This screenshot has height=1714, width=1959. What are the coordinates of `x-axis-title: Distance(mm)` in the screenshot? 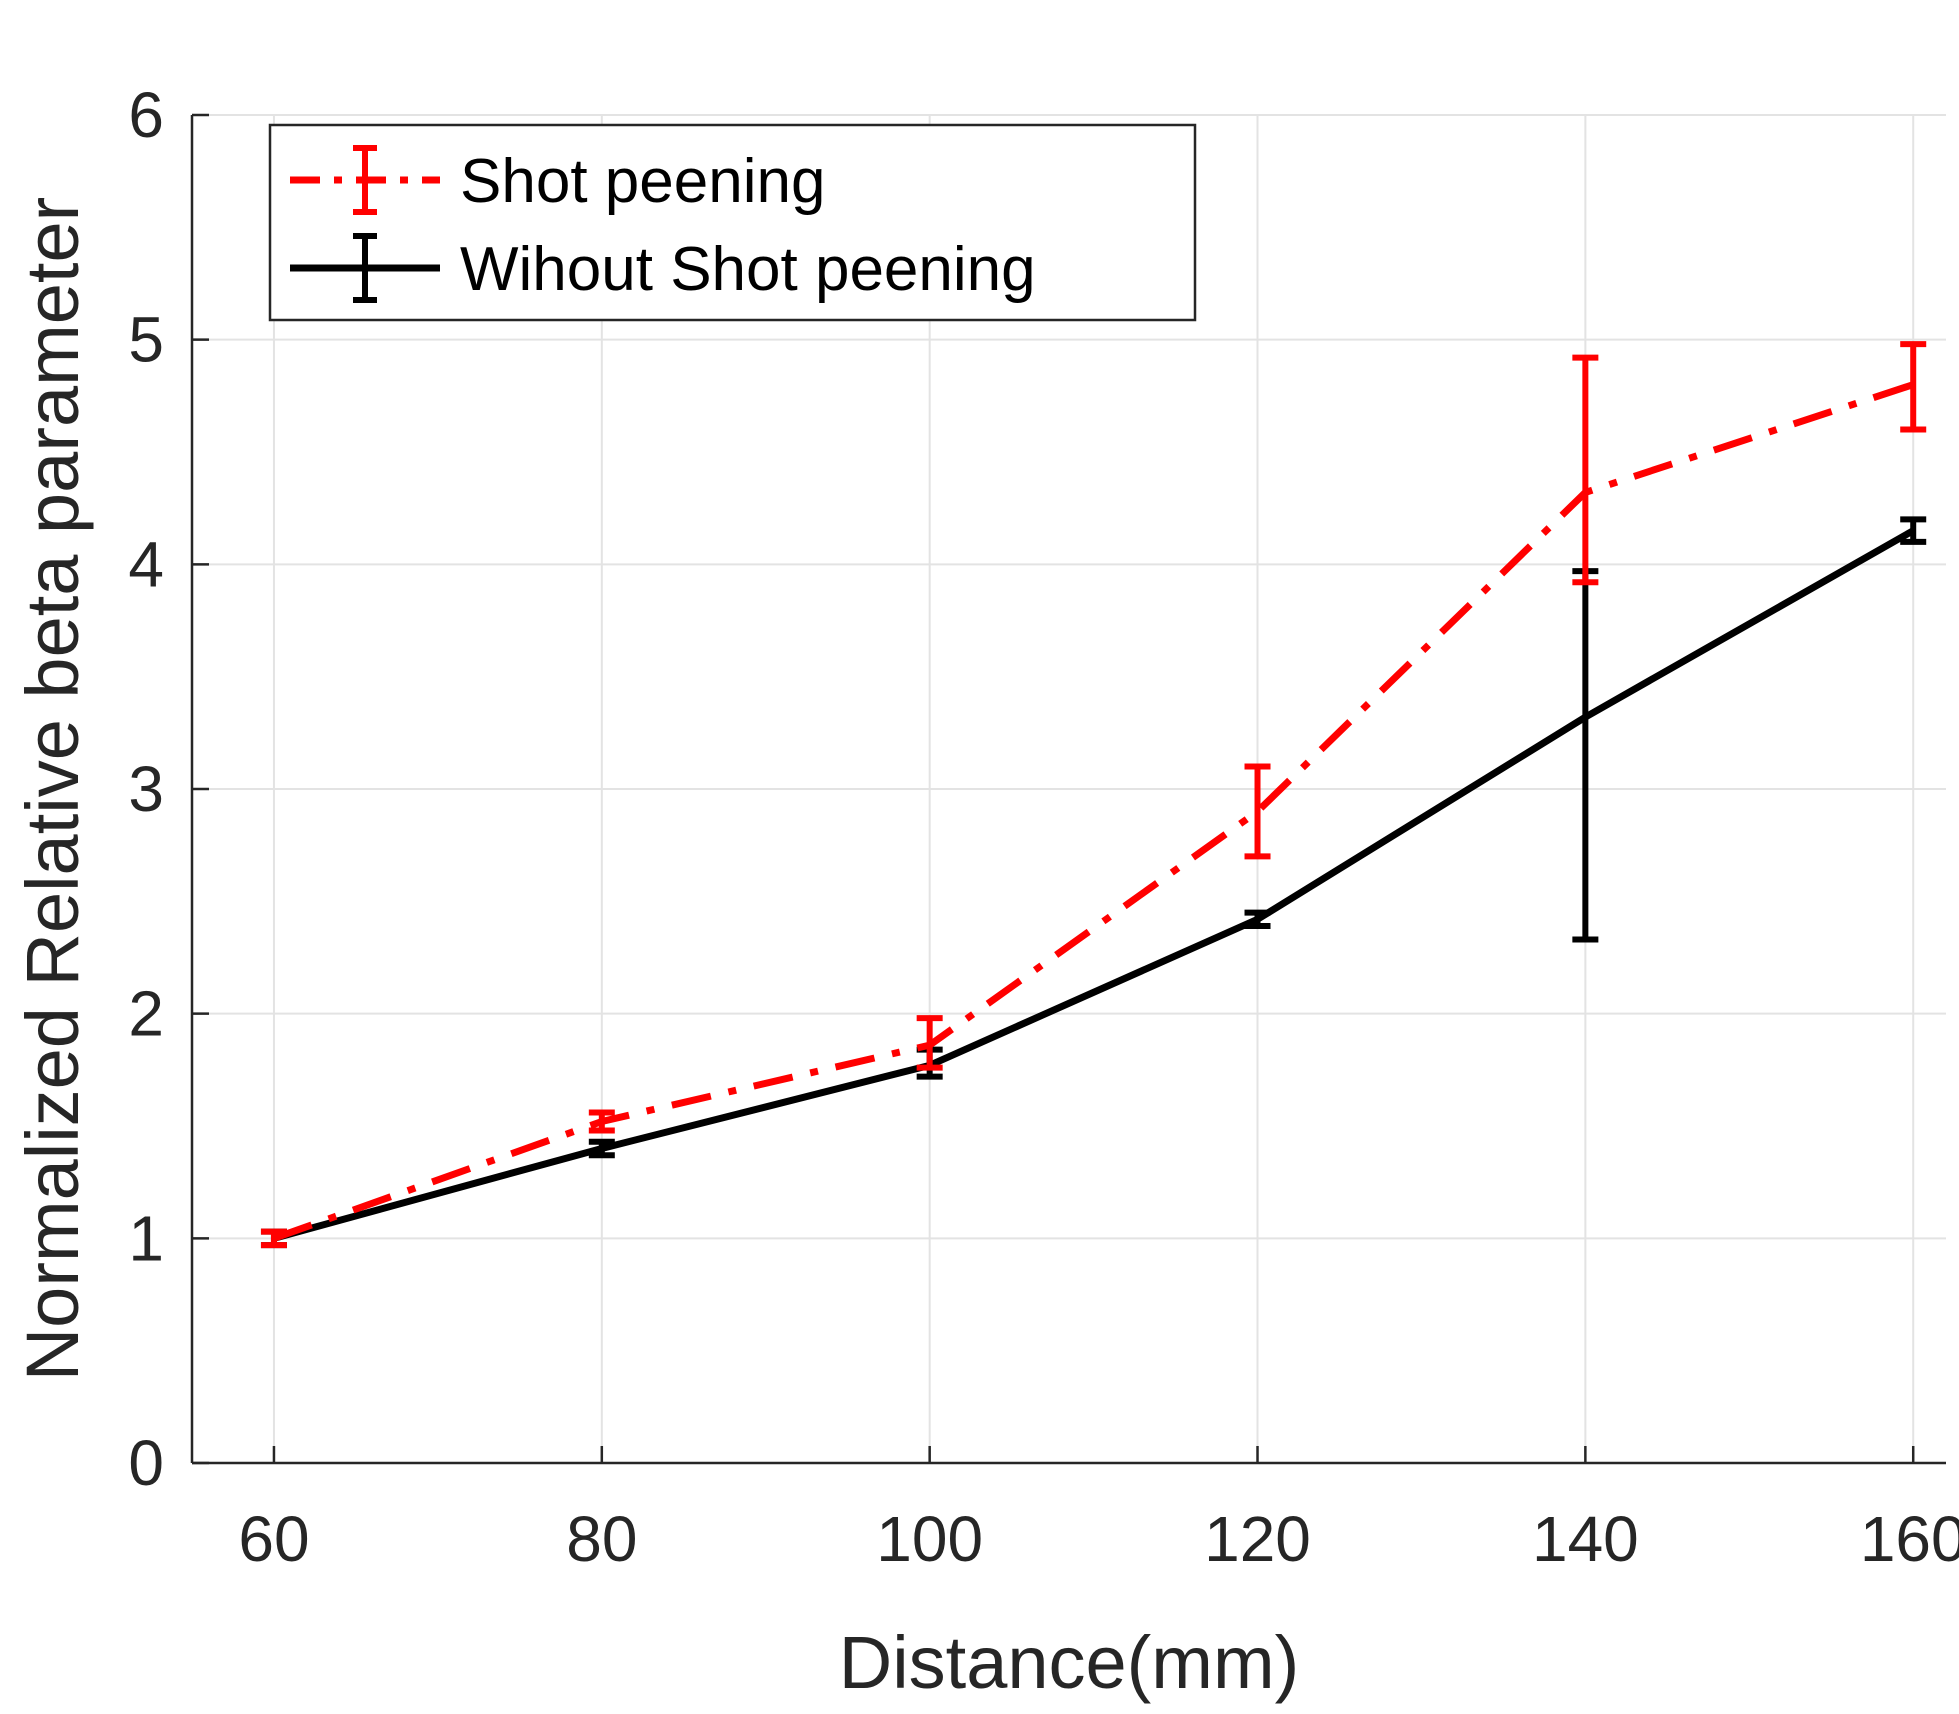 It's located at (1069, 1662).